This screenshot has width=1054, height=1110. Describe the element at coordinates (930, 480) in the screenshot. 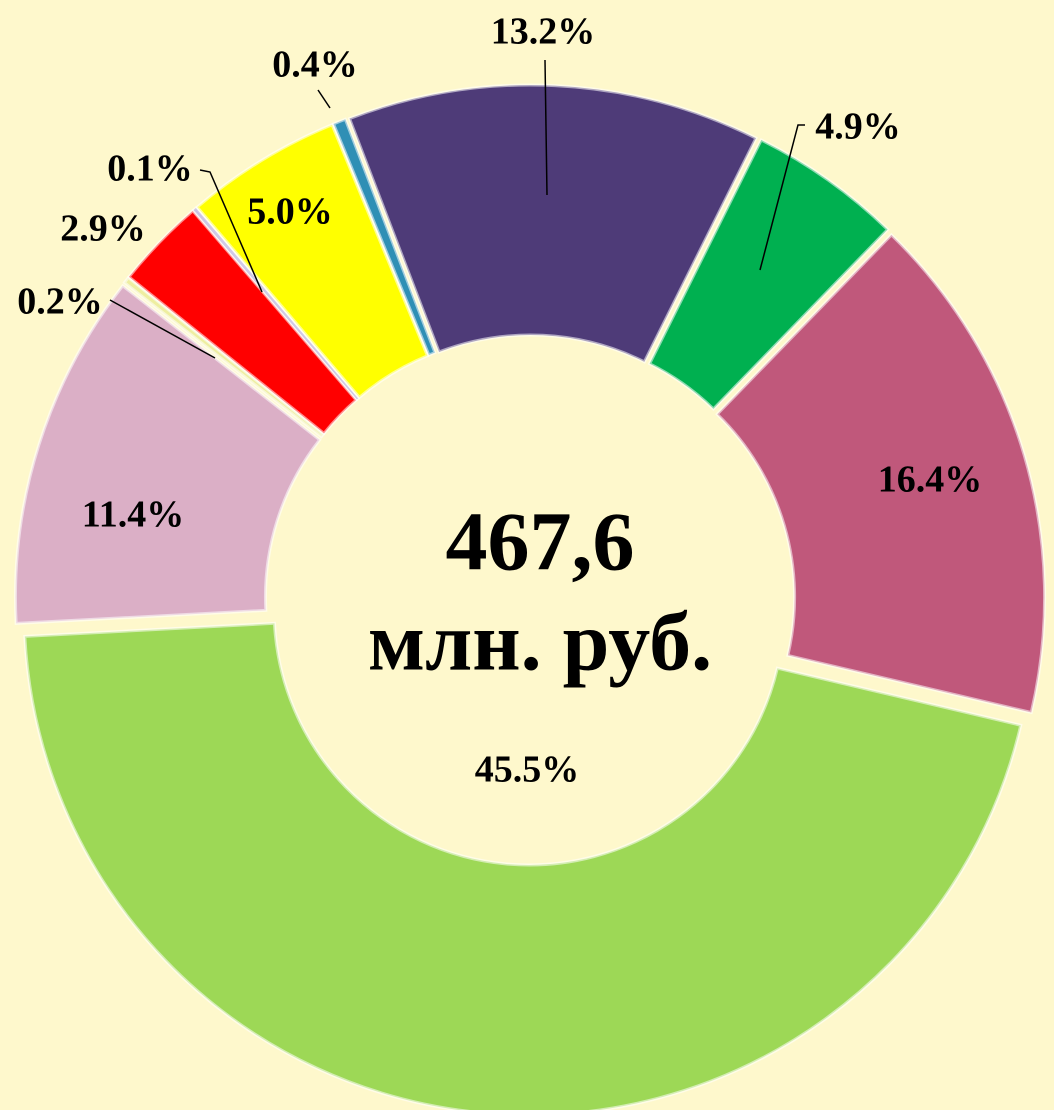

I see `data-label: 16.4%` at that location.